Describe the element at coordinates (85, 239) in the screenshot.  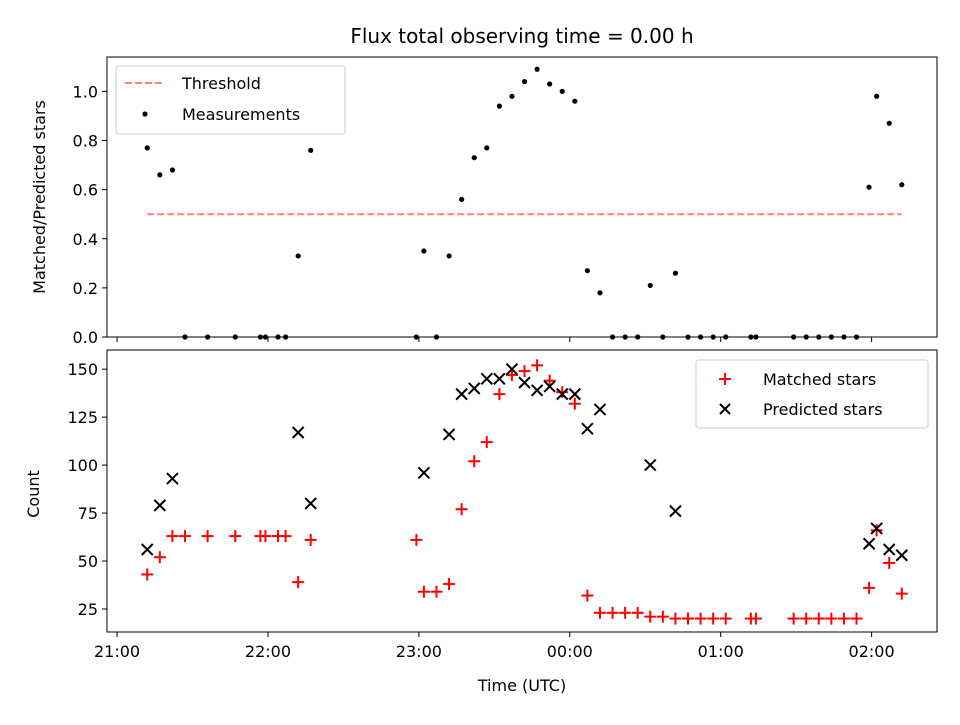
I see `y-tick-label: 0.4` at that location.